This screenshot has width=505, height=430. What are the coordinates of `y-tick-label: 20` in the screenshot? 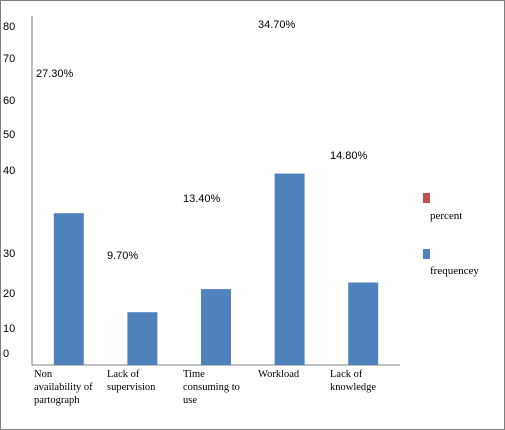 It's located at (9, 294).